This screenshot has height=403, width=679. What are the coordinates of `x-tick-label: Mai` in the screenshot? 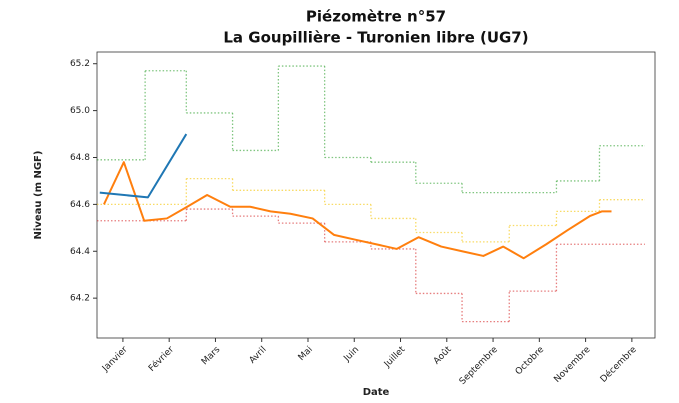 It's located at (306, 354).